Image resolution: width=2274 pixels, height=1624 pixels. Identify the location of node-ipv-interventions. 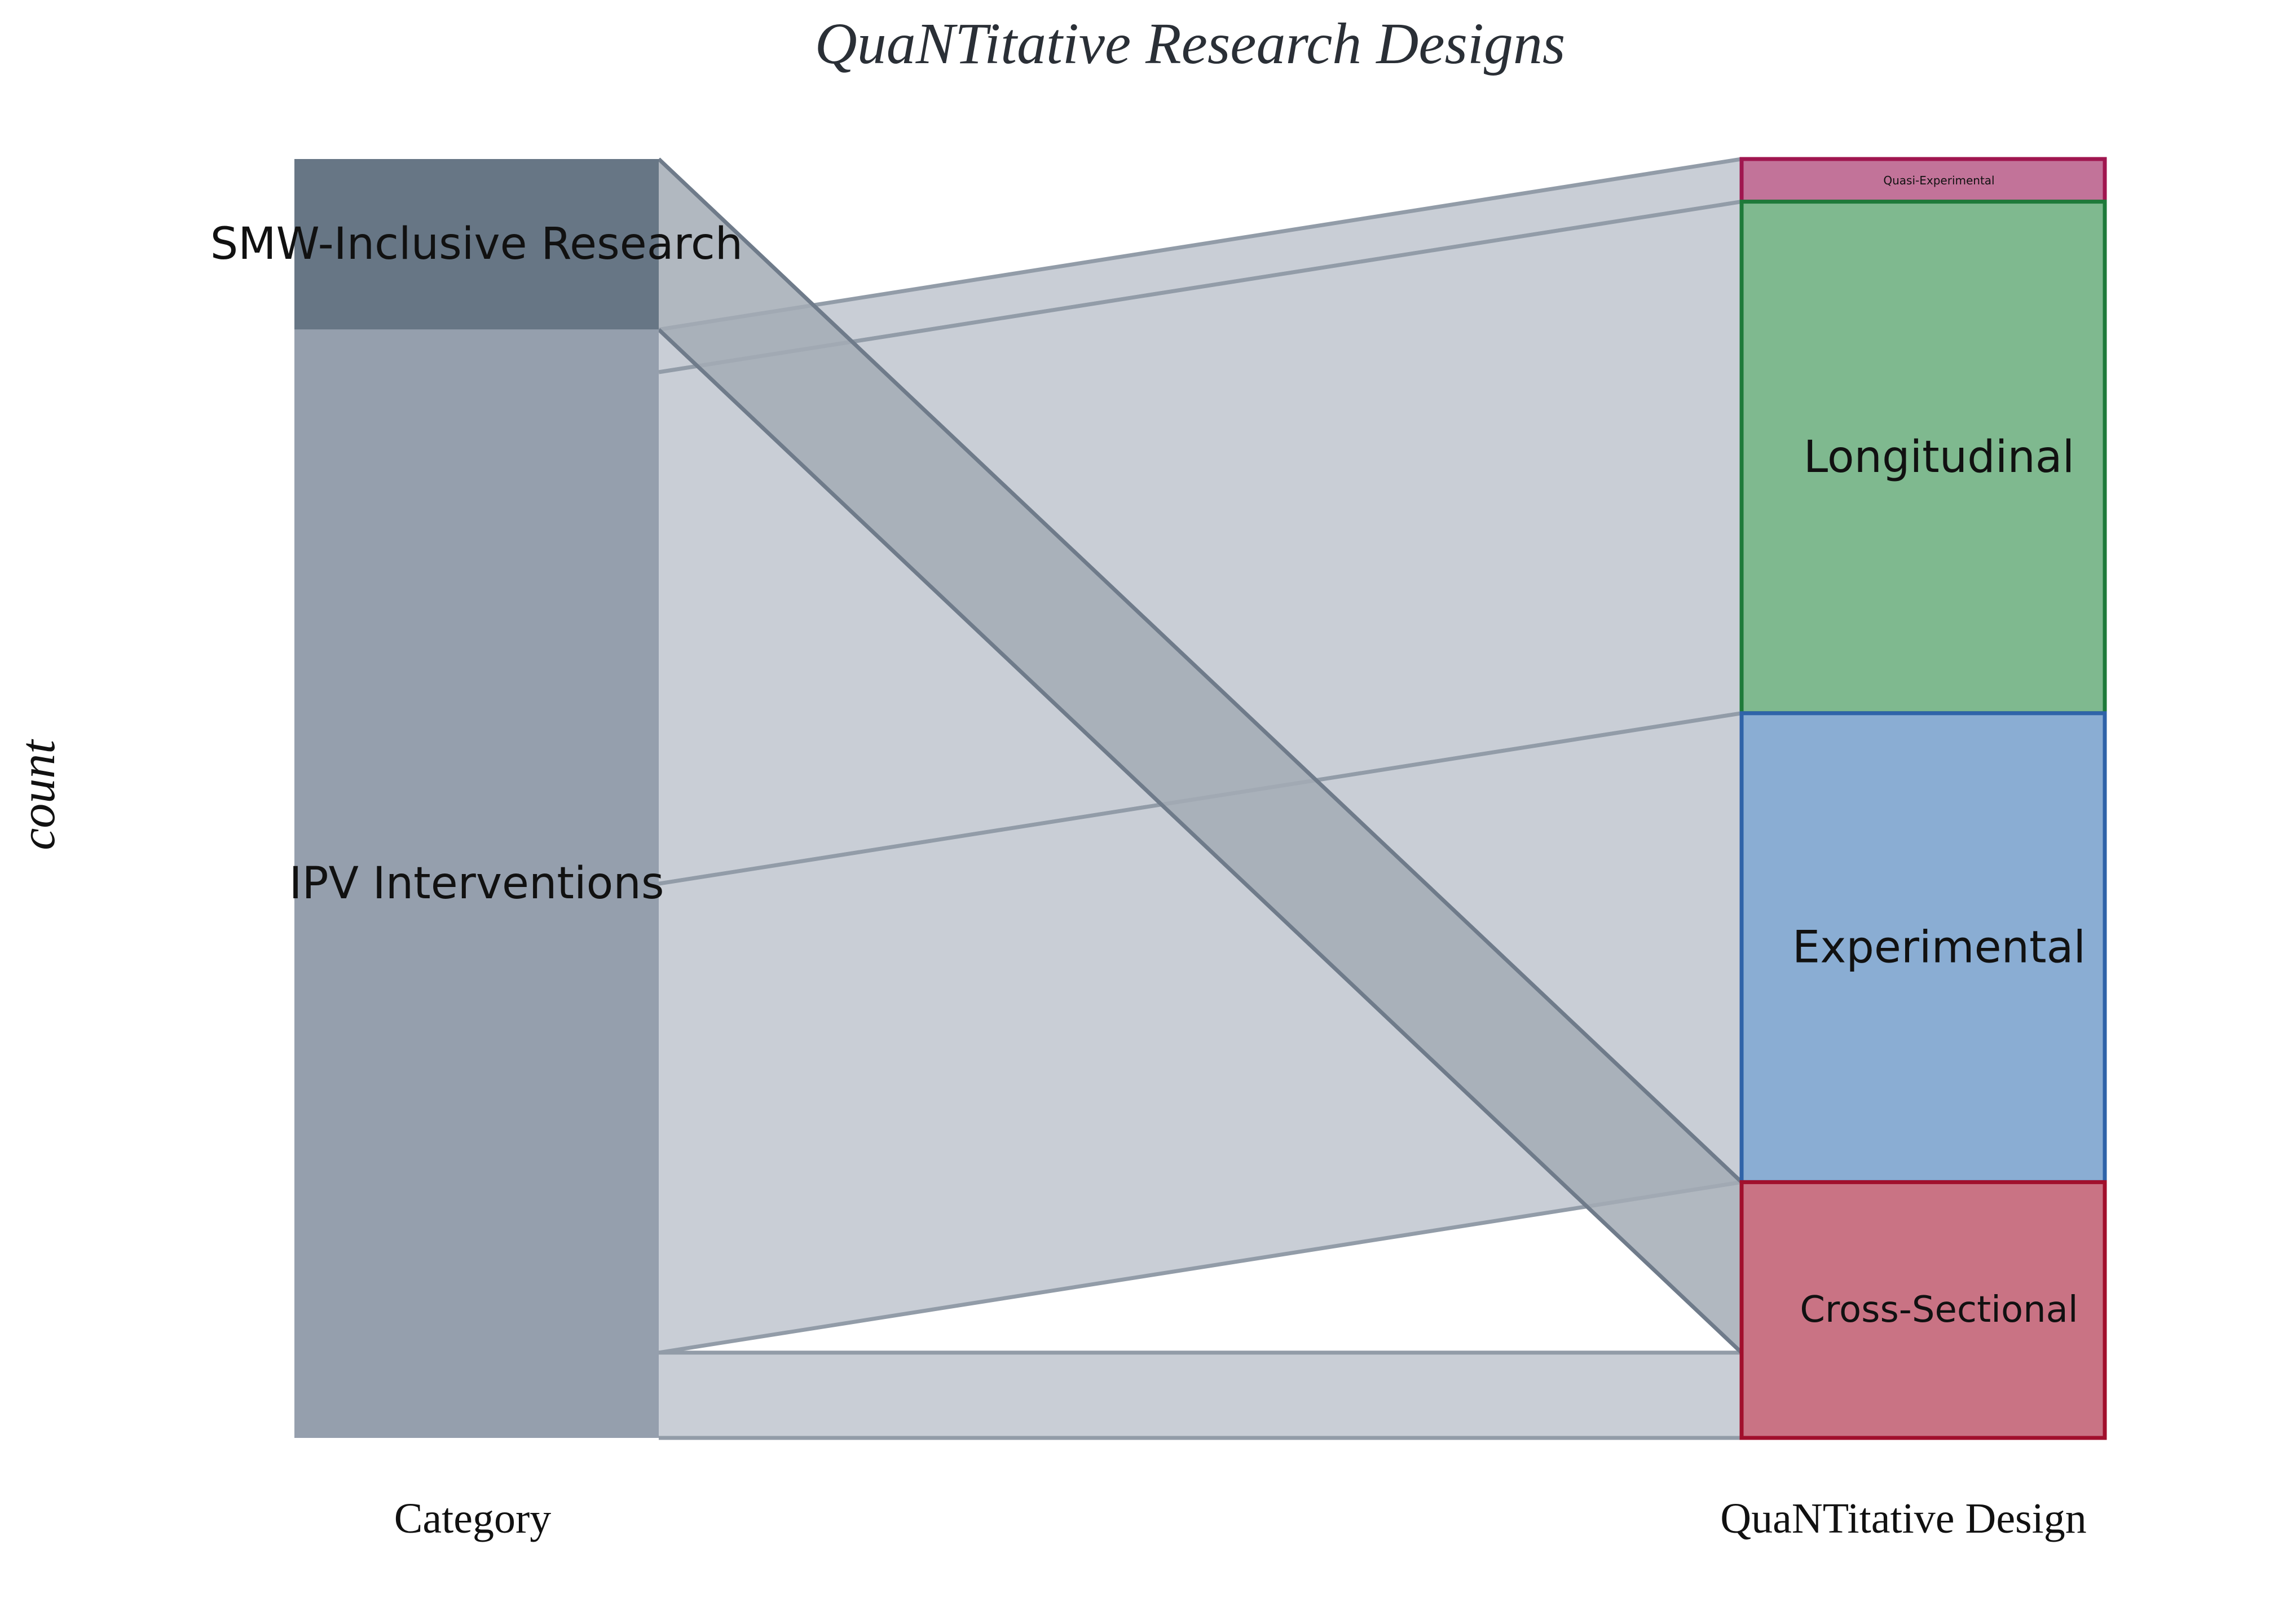
(476, 884).